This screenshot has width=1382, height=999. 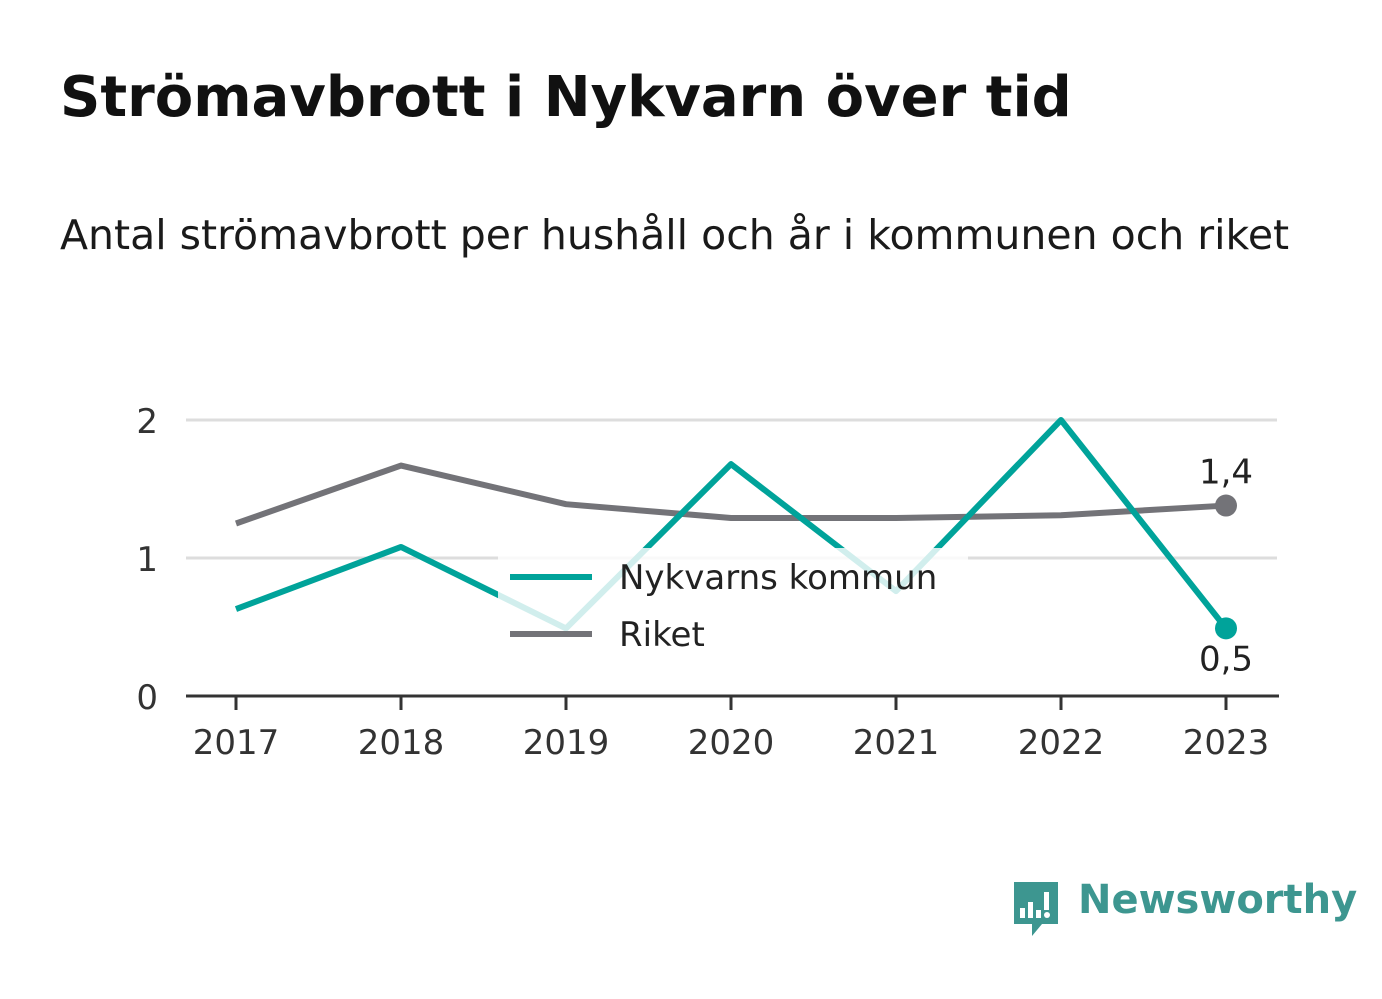 I want to click on y-tick-label: 1, so click(x=147, y=560).